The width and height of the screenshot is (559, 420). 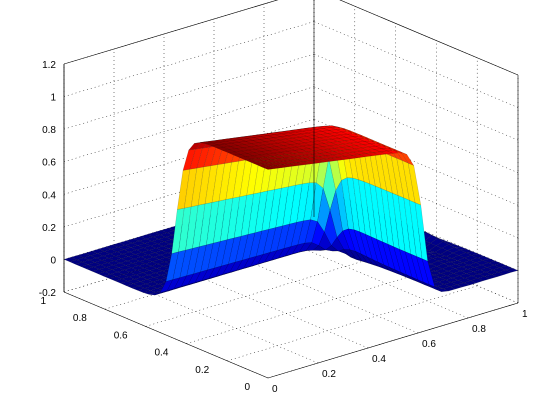 I want to click on z-tick-label: 1.2, so click(x=49, y=65).